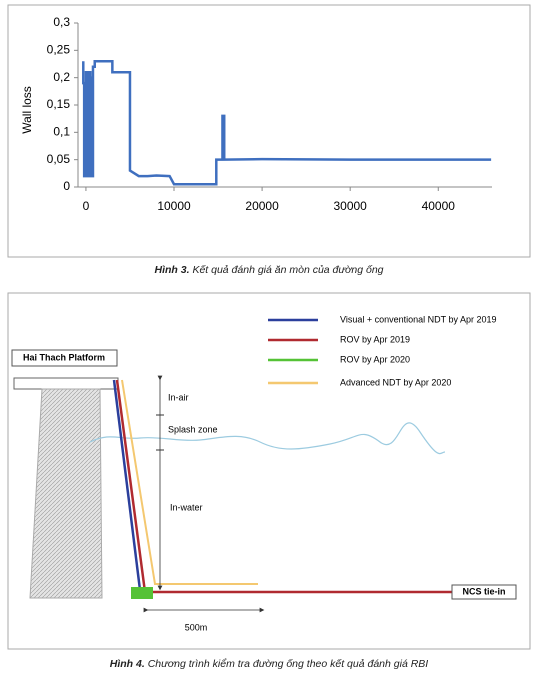  Describe the element at coordinates (61, 132) in the screenshot. I see `y-tick-label: 0,1` at that location.